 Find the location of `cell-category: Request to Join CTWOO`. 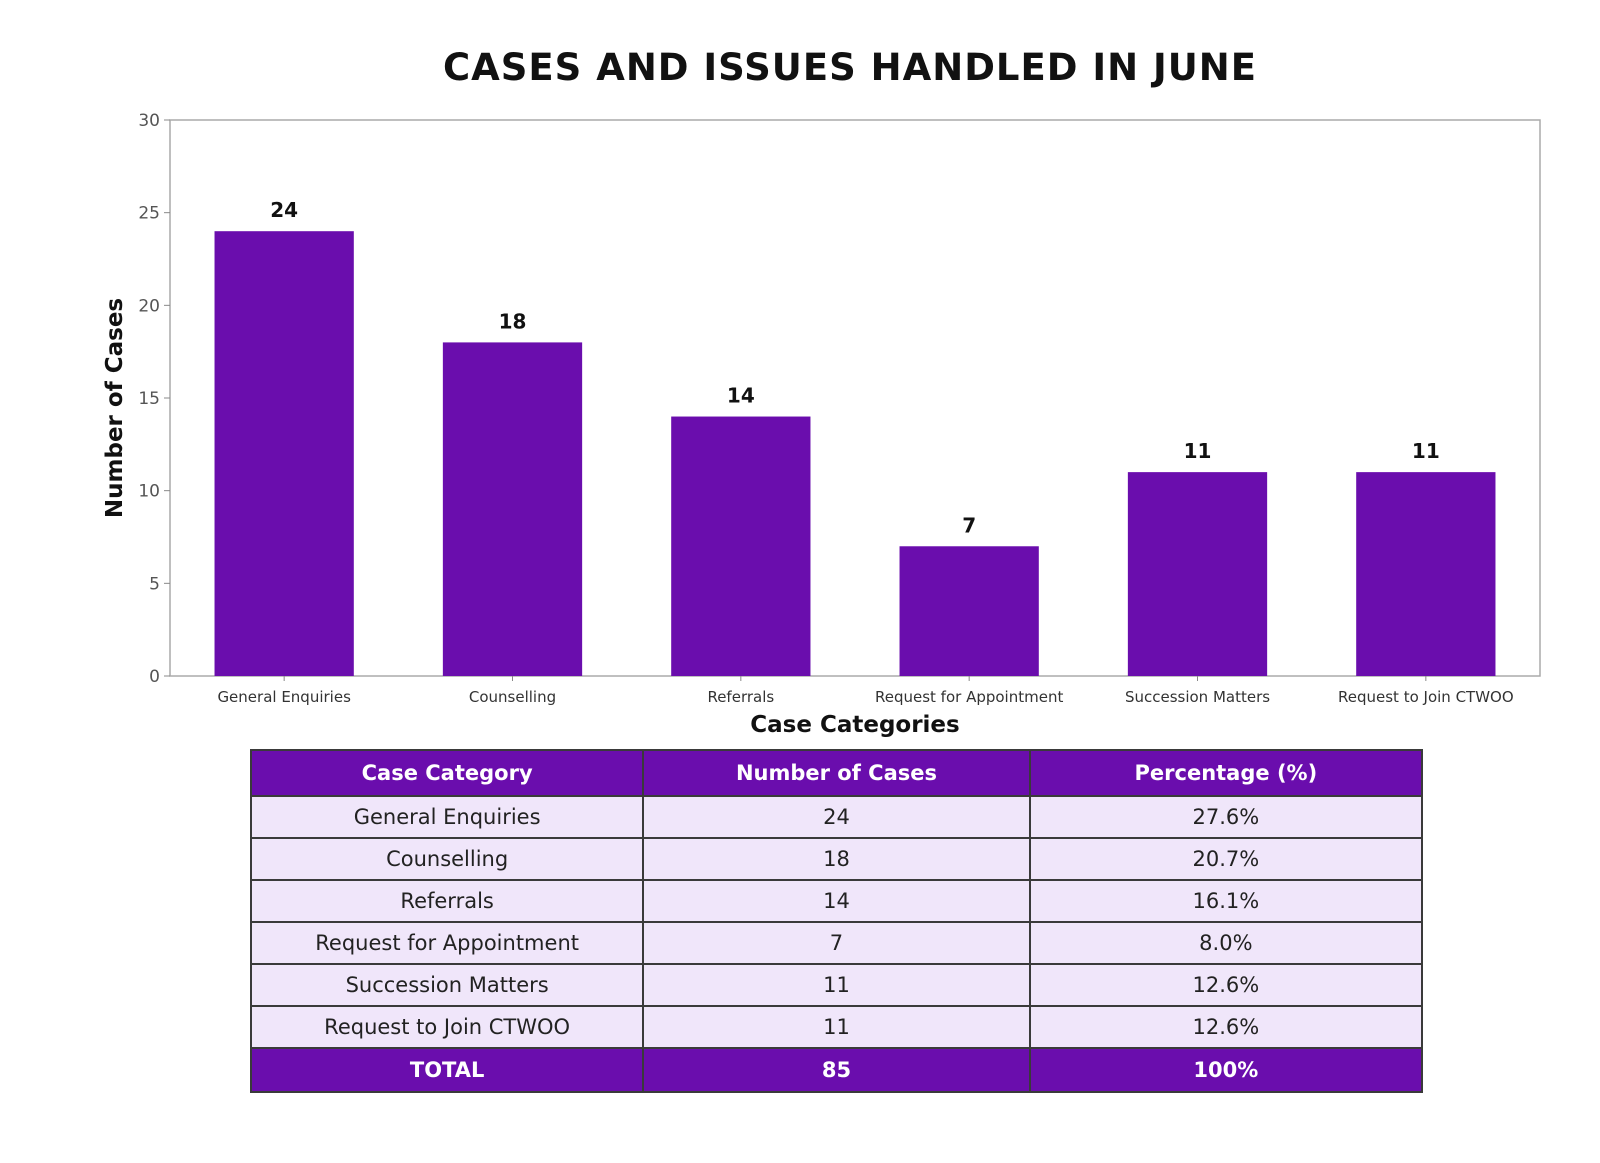

cell-category: Request to Join CTWOO is located at coordinates (447, 1027).